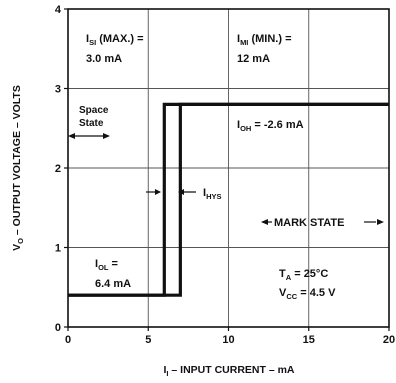 The width and height of the screenshot is (396, 383). I want to click on ioh-annotation: IOH = -2.6 mA, so click(270, 126).